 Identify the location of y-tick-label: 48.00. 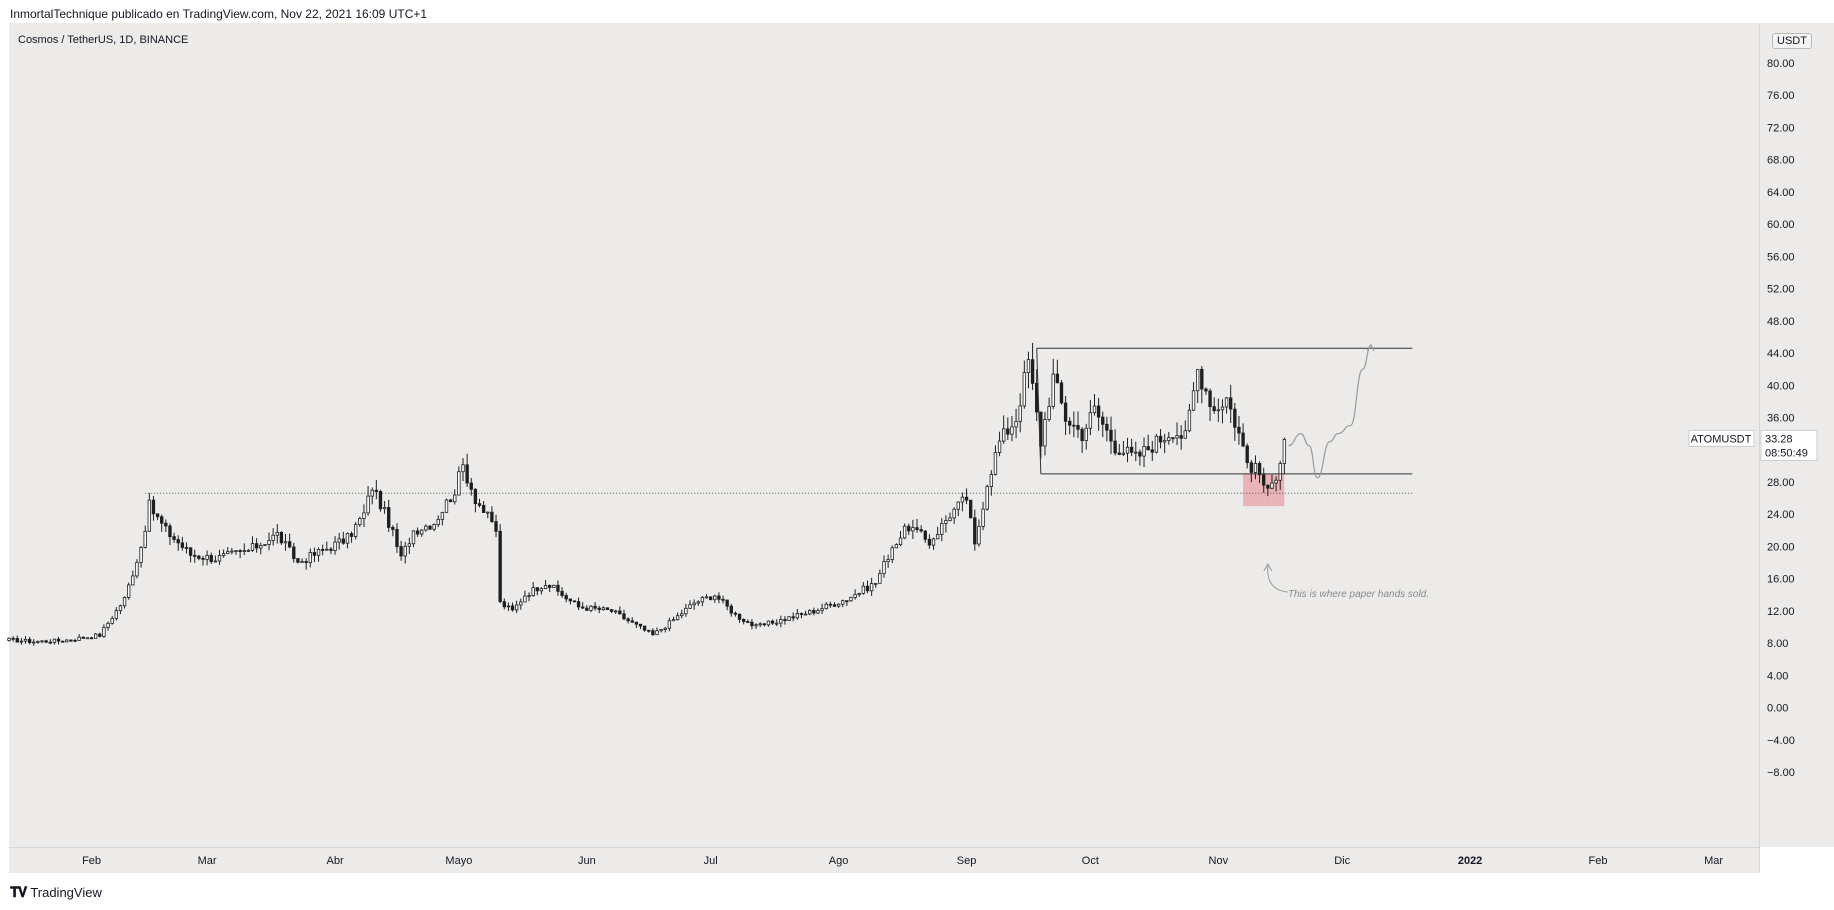
(1781, 322).